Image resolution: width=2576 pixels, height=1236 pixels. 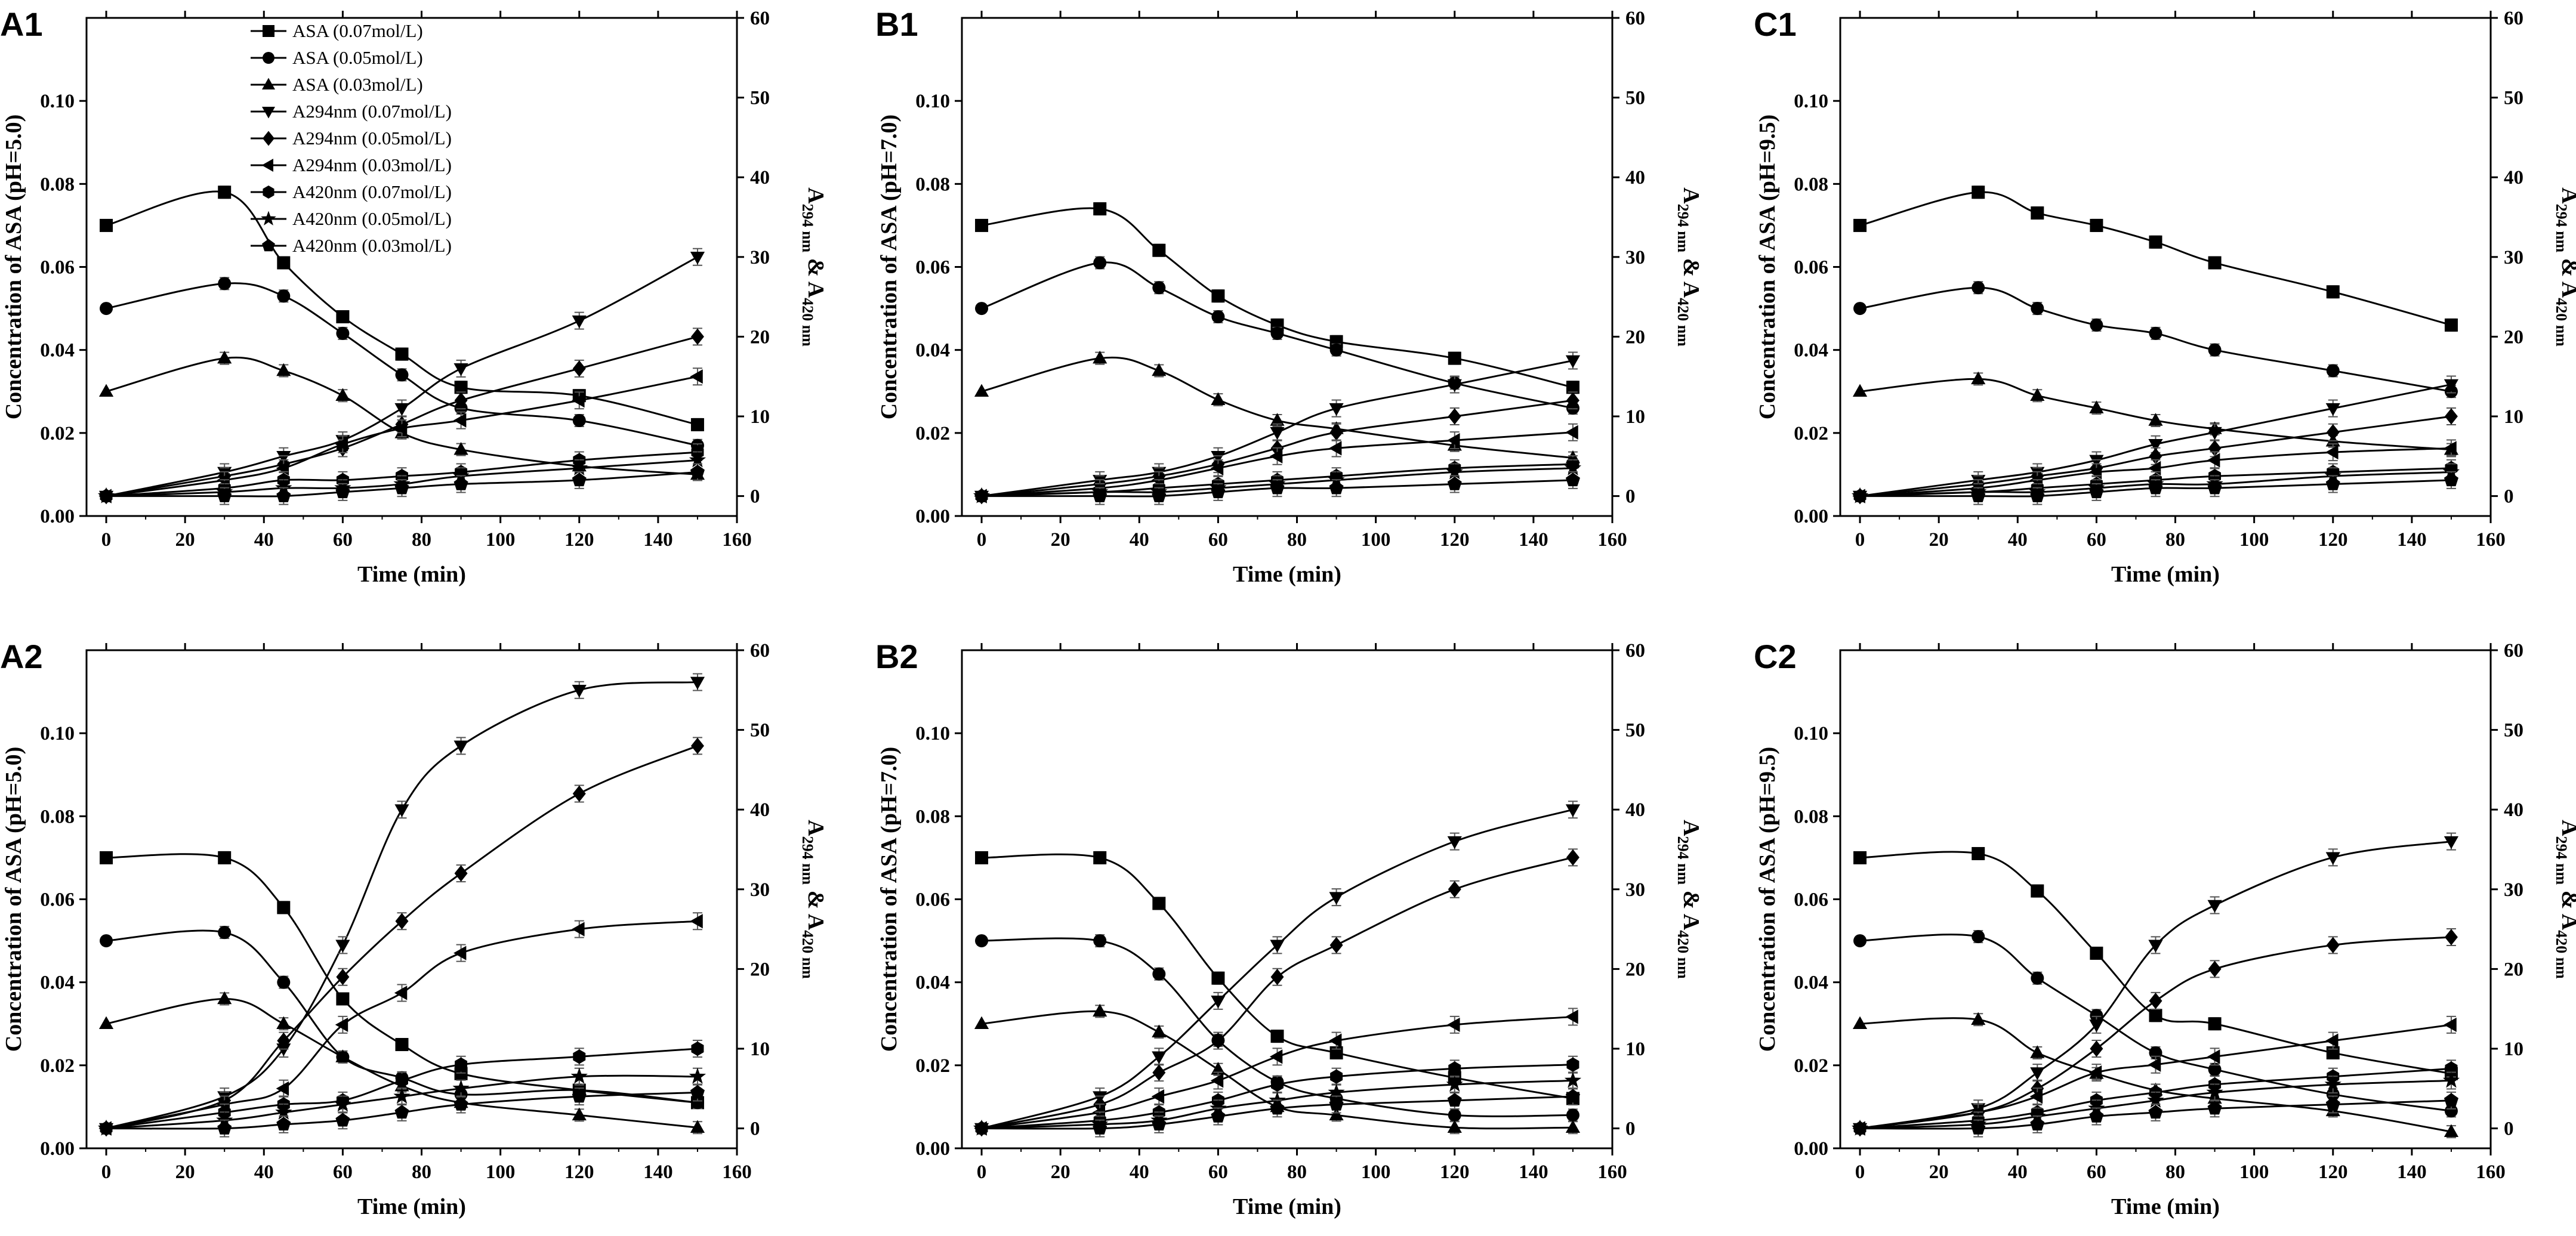 What do you see at coordinates (412, 575) in the screenshot?
I see `x-axis-label: Time (min)` at bounding box center [412, 575].